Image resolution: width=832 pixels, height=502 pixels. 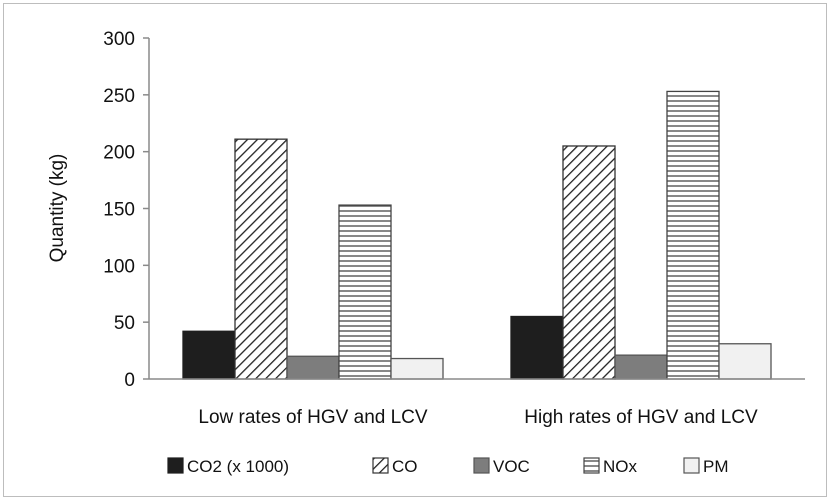 What do you see at coordinates (620, 466) in the screenshot?
I see `legend-label: NOx` at bounding box center [620, 466].